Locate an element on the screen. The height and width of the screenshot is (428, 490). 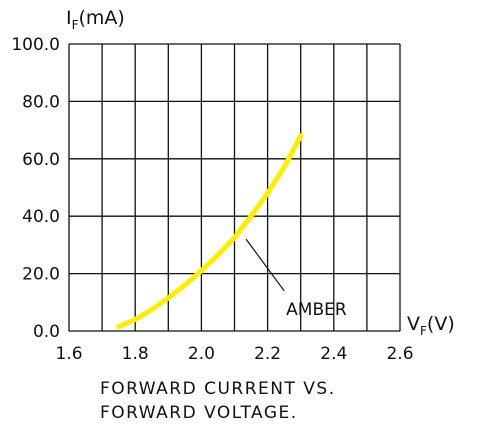
caption-line-1: FORWARD CURRENT VS. is located at coordinates (218, 389).